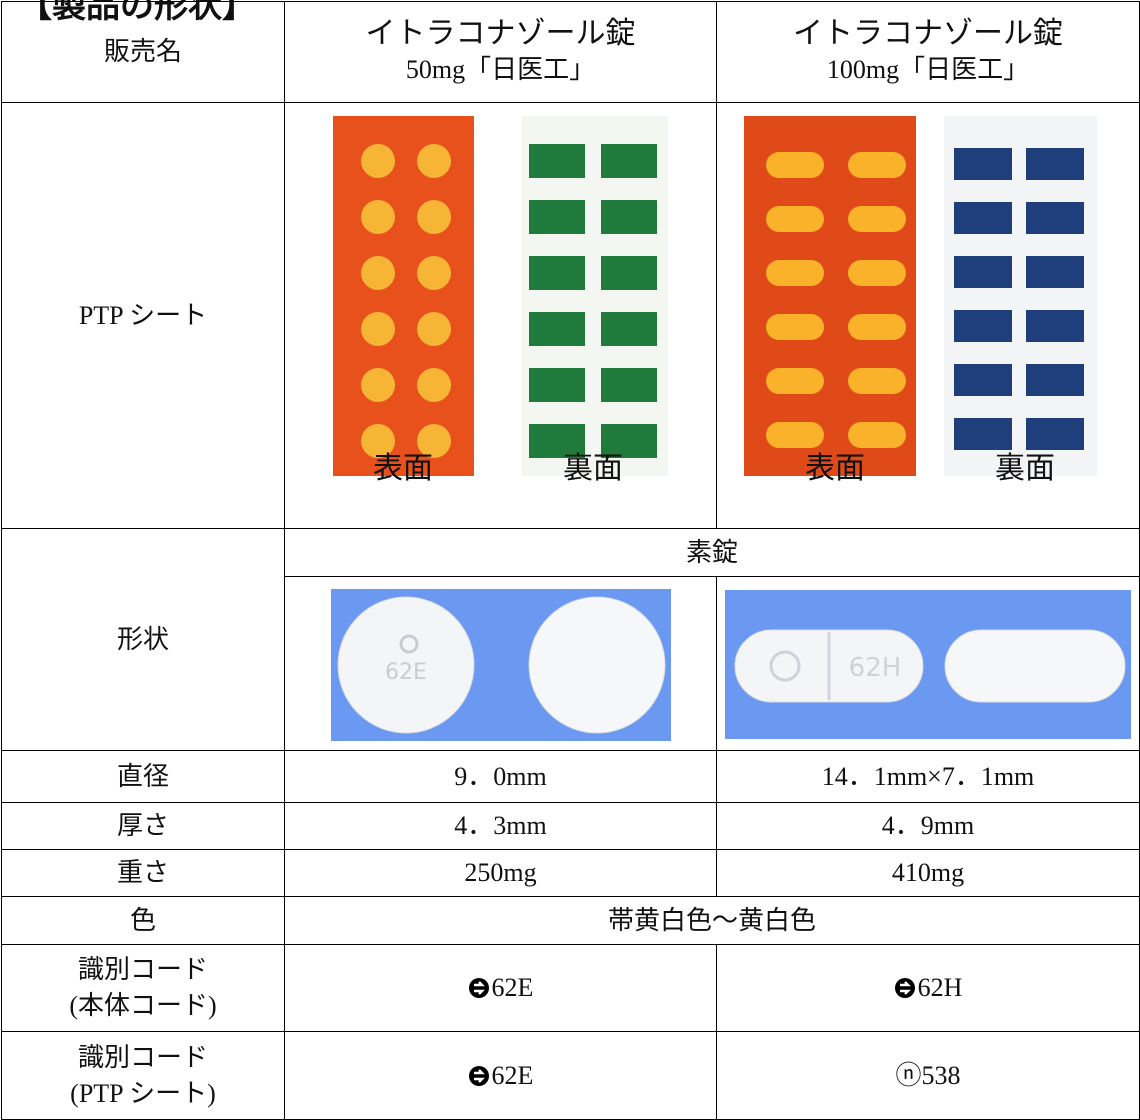  What do you see at coordinates (570, 873) in the screenshot?
I see `row: 重さ 250mg 410mg` at bounding box center [570, 873].